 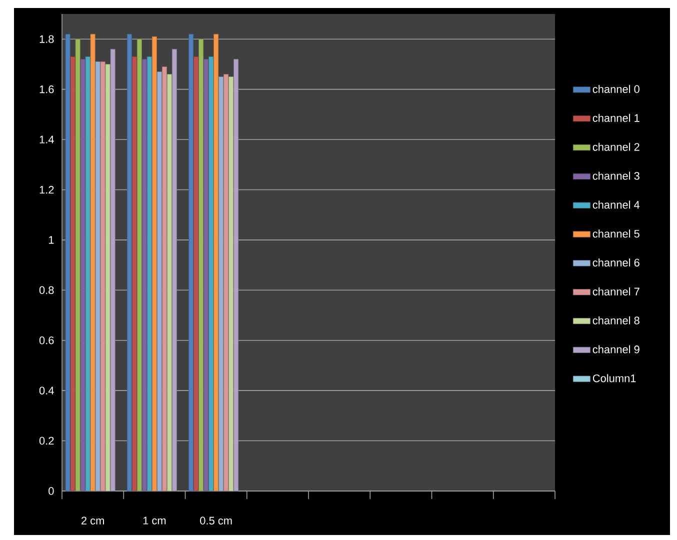 I want to click on x-tick-label: 0.5 cm, so click(x=216, y=520).